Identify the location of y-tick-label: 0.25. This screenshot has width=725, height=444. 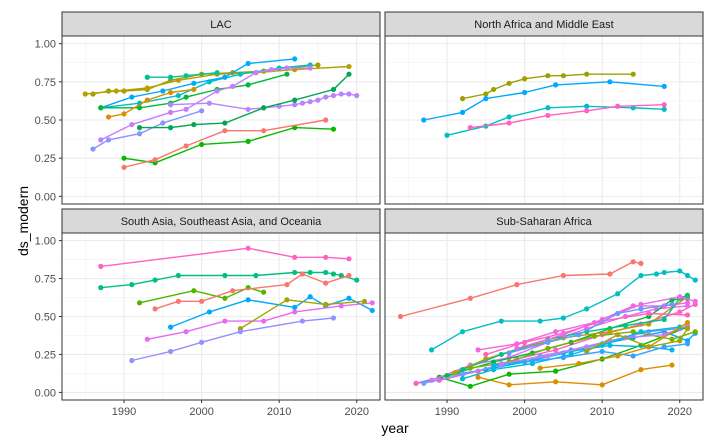
(45, 355).